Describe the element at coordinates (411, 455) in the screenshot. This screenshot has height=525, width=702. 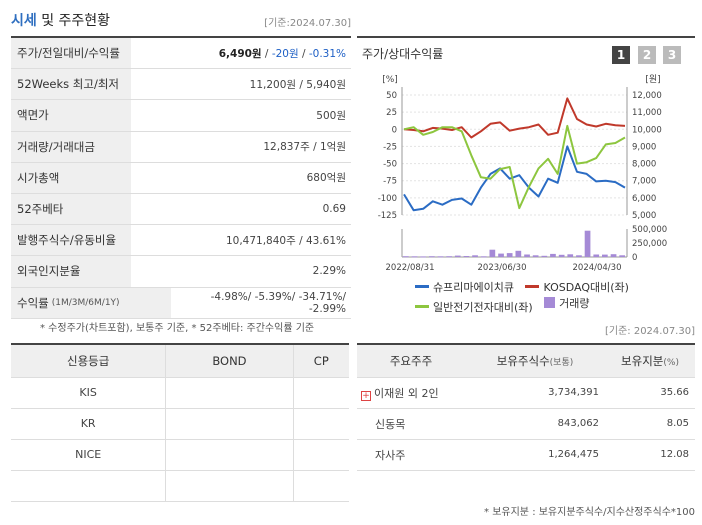
I see `shareholder-name: 자사주` at that location.